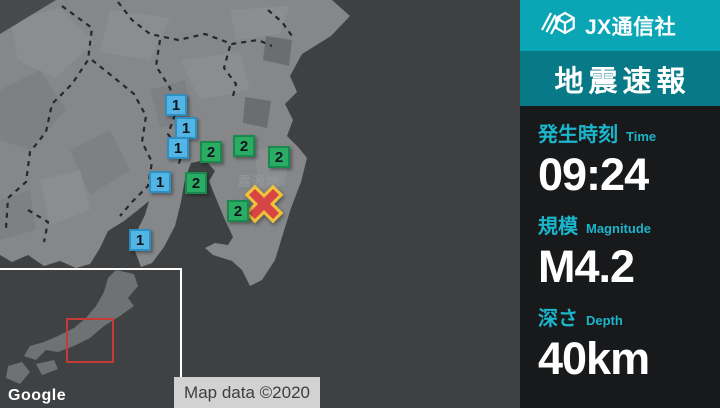 Image resolution: width=720 pixels, height=408 pixels. I want to click on magnitude-label-en: Magnitude, so click(618, 228).